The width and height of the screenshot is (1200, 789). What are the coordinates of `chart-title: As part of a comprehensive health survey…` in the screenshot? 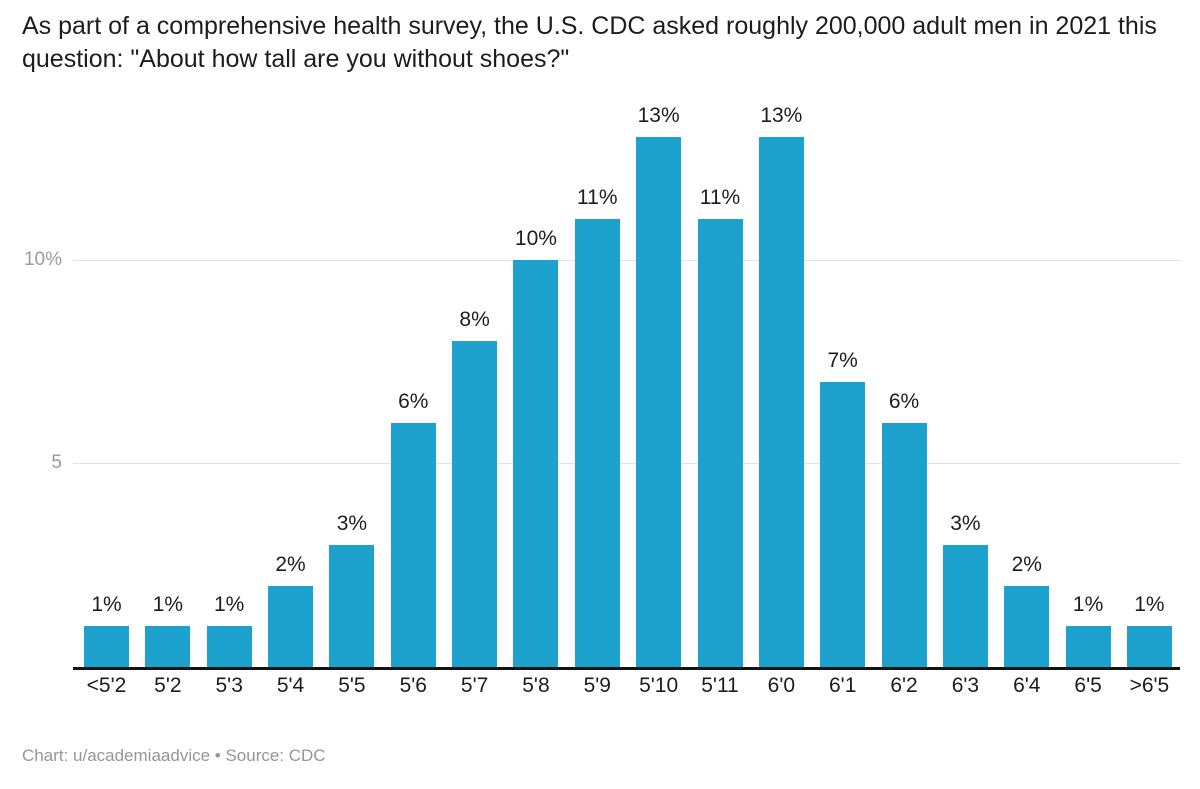 It's located at (589, 42).